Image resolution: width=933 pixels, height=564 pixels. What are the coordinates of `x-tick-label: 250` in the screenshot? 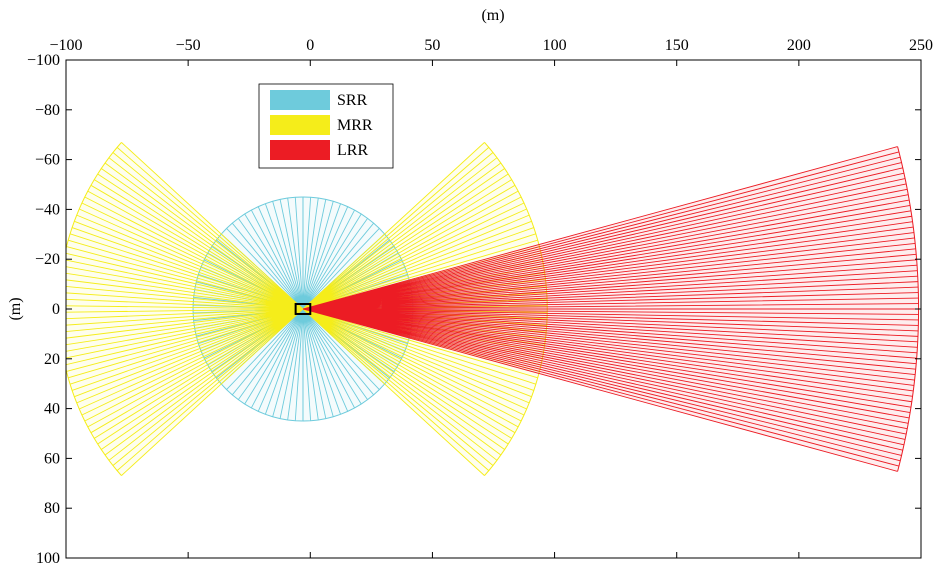 It's located at (921, 45).